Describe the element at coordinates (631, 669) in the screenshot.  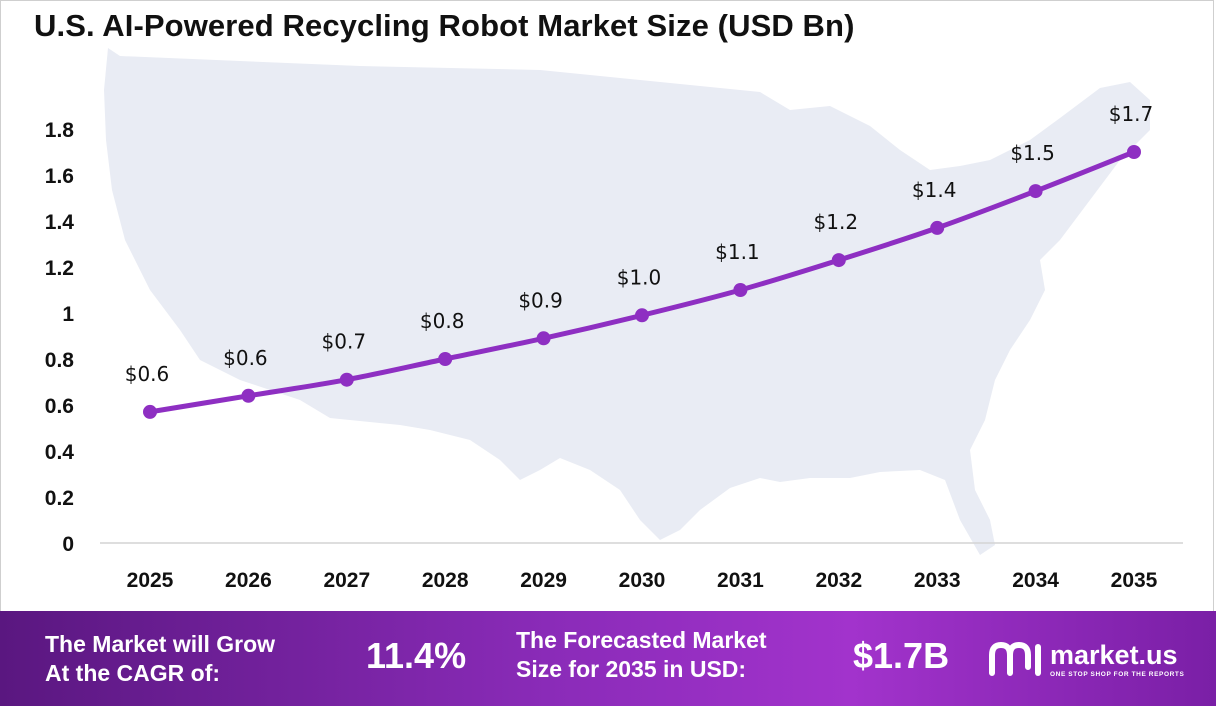
I see `forecast-label-line2: Size for 2035 in USD:` at that location.